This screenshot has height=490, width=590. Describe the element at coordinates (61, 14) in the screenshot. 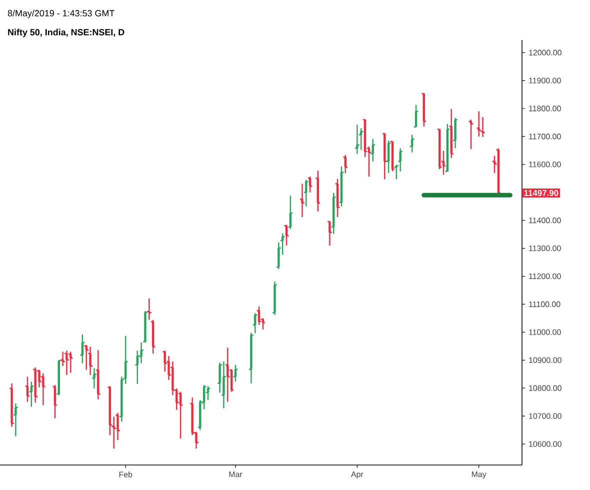

I see `chart-subtitle: 8/May/2019 - 1:43:53 GMT` at that location.